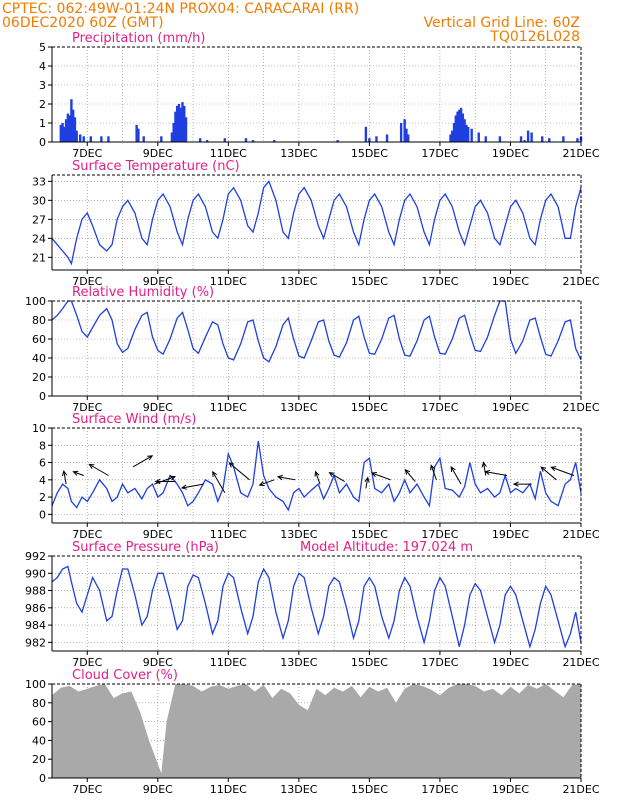 This screenshot has height=800, width=618. What do you see at coordinates (35, 573) in the screenshot?
I see `y-tick-label: 990` at bounding box center [35, 573].